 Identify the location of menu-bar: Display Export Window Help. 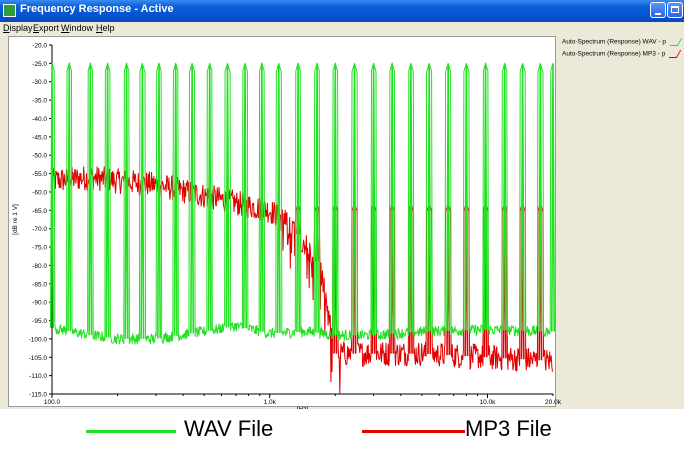
(342, 28).